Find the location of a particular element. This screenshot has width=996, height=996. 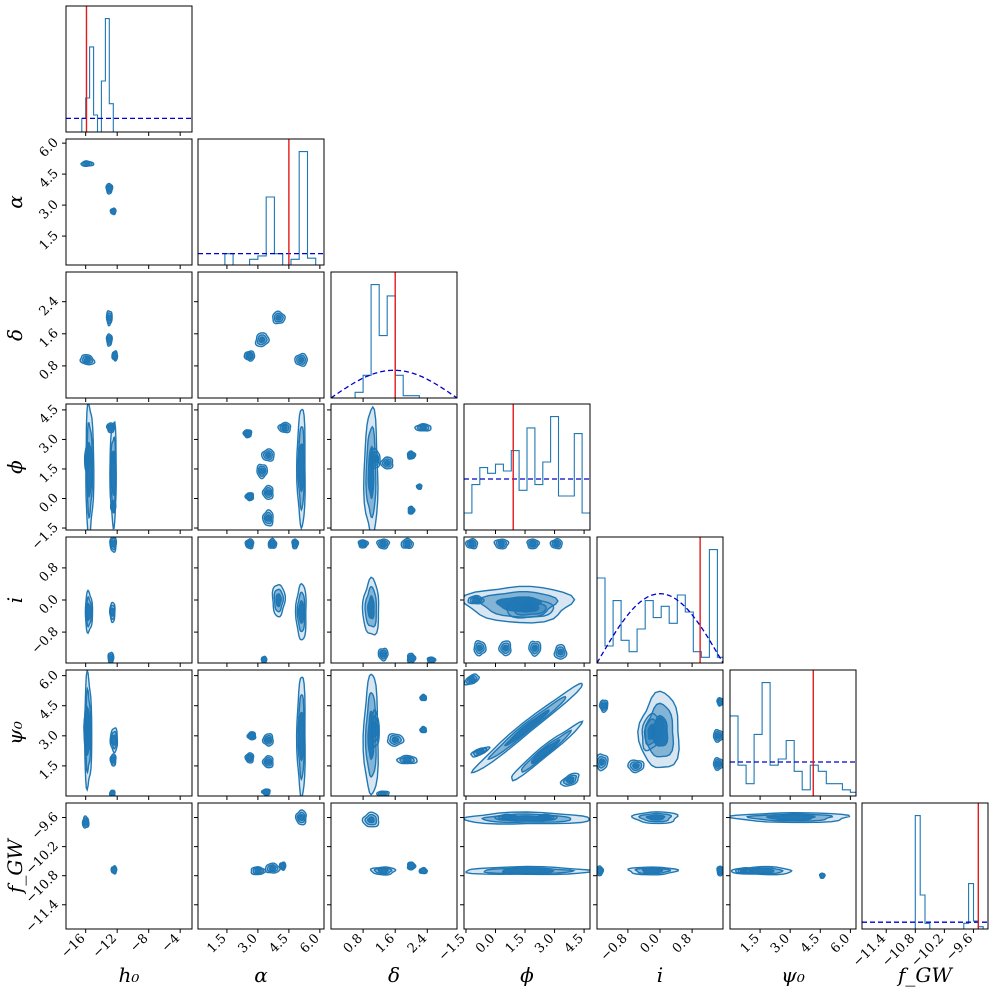

panel-delta-alpha is located at coordinates (259, 336).